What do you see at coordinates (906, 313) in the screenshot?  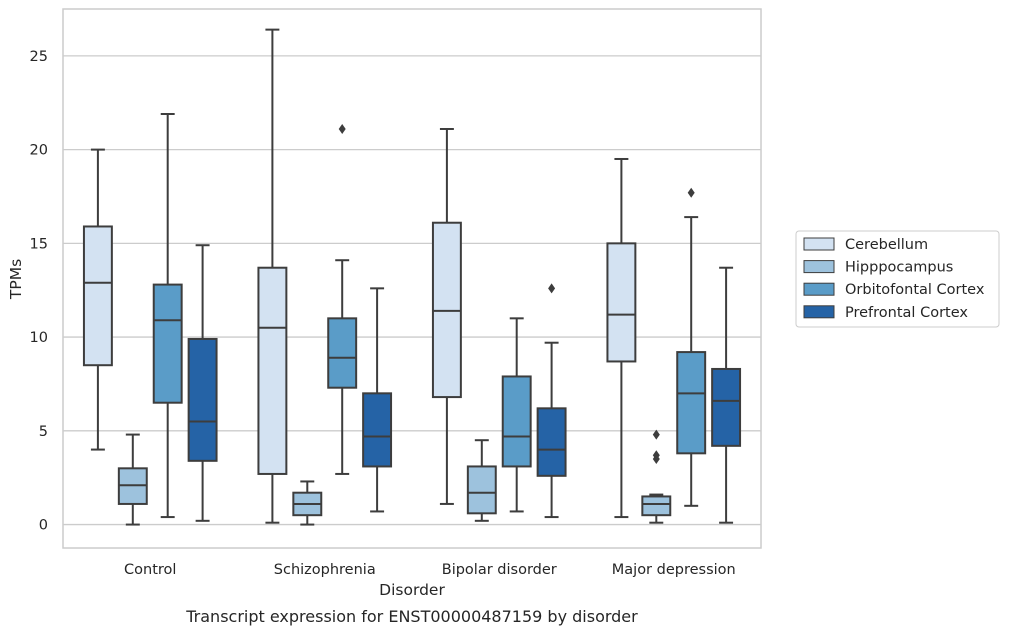 I see `legend-label-3: Prefrontal Cortex` at bounding box center [906, 313].